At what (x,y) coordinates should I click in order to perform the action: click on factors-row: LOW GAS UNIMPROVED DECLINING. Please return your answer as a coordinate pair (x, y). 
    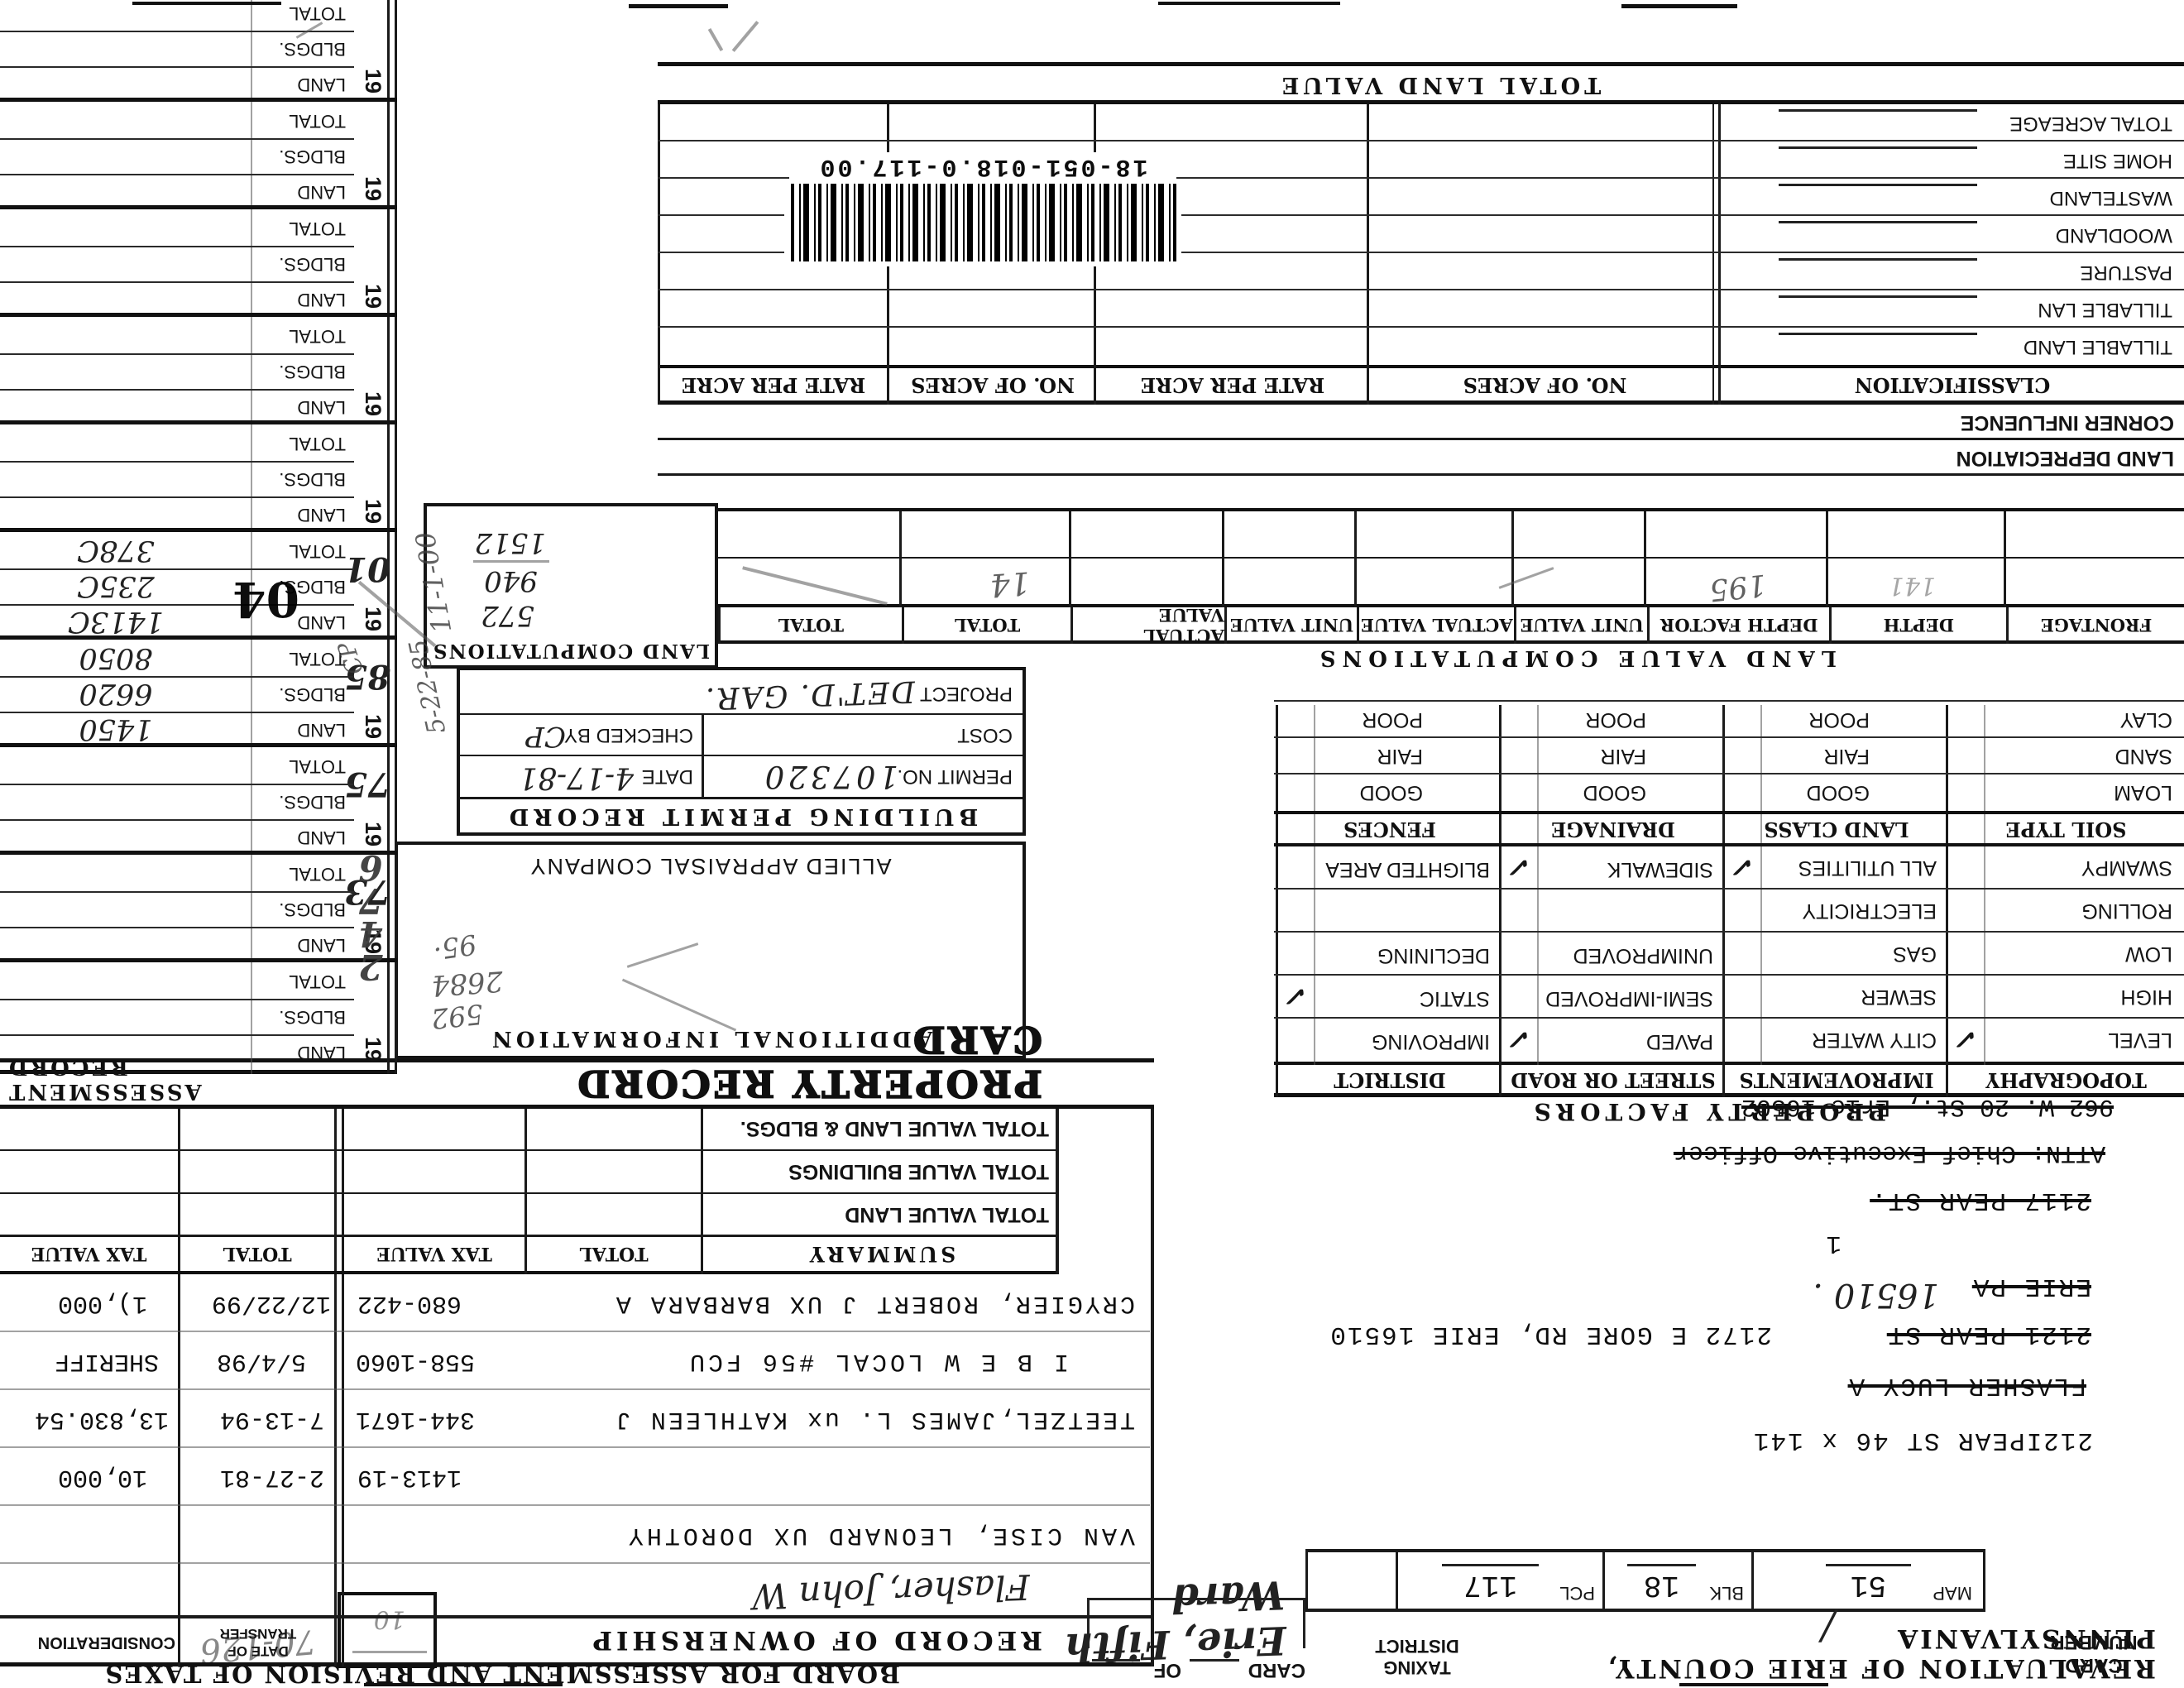
    Looking at the image, I should click on (1729, 953).